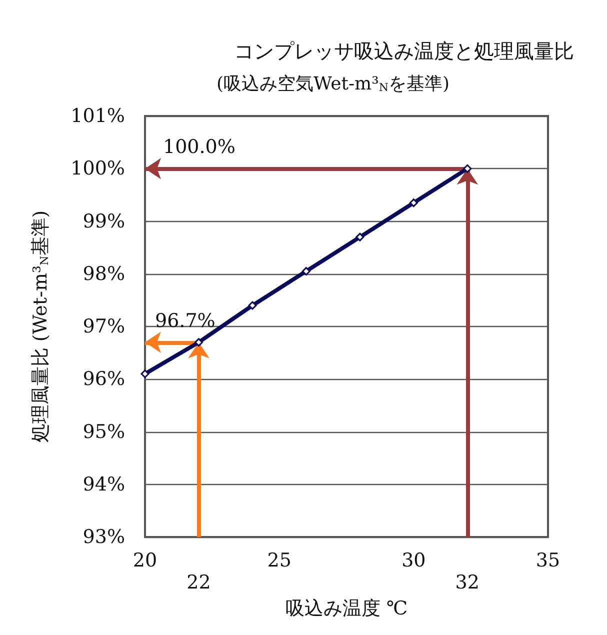  I want to click on x-axis-title: 吸込み温度 ℃, so click(346, 609).